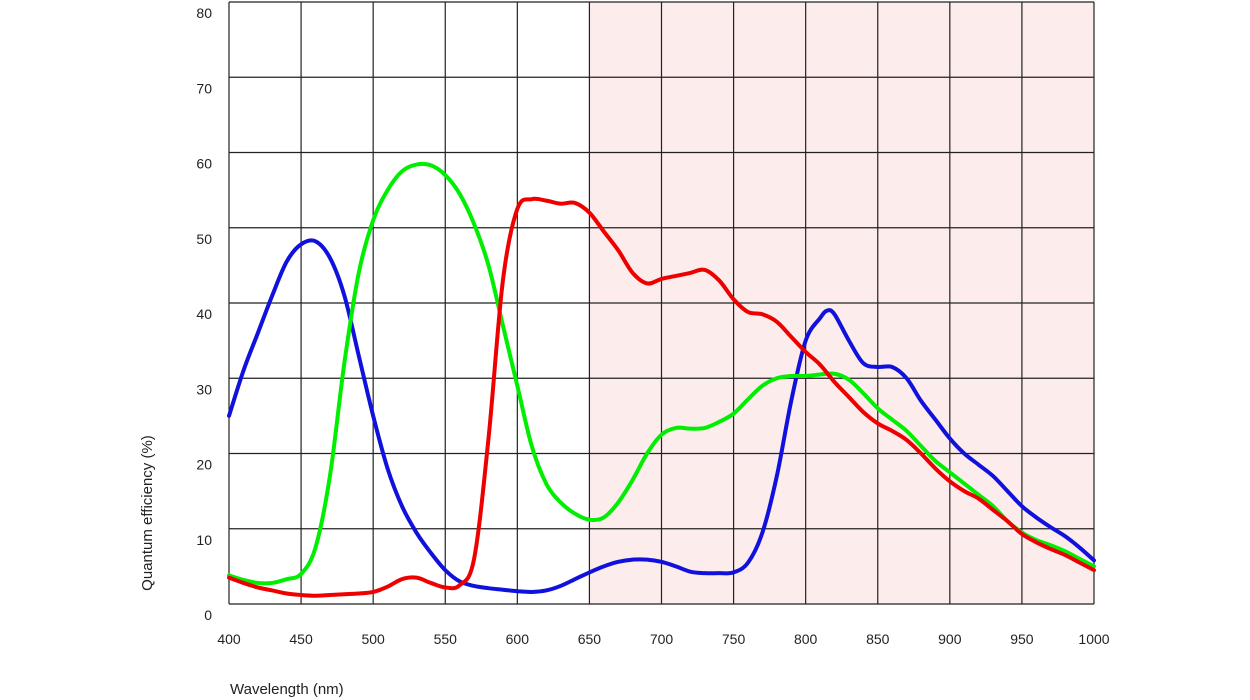 This screenshot has width=1250, height=700. Describe the element at coordinates (204, 540) in the screenshot. I see `y-tick-label: 10` at that location.